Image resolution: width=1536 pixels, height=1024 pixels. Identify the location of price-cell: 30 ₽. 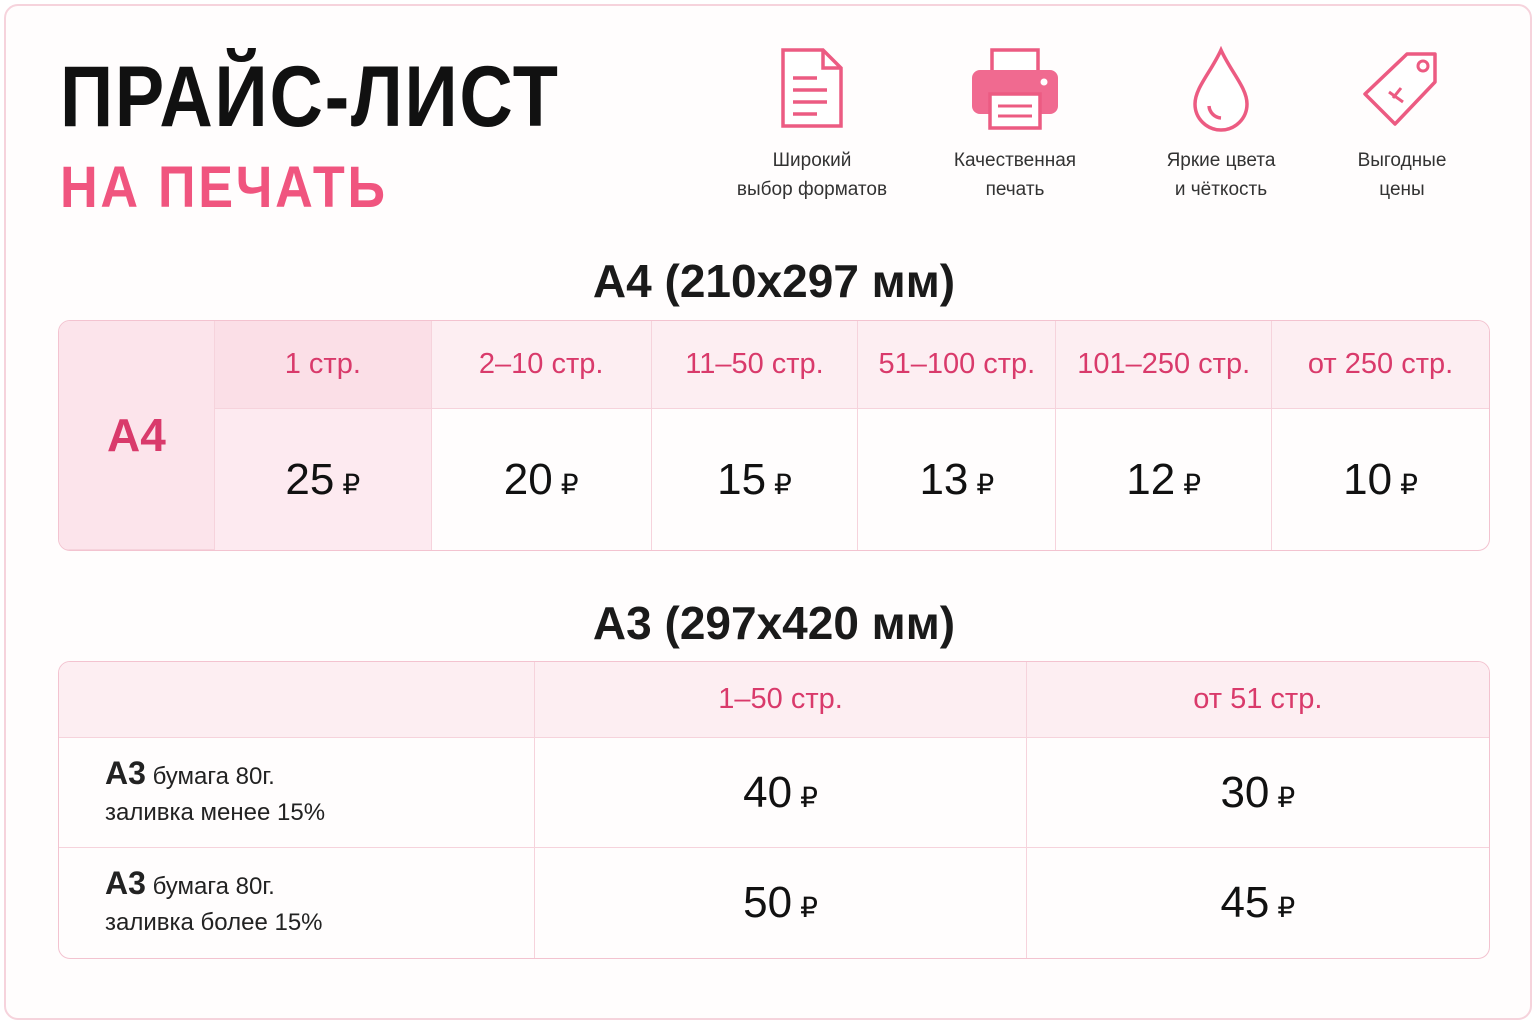
(1257, 793).